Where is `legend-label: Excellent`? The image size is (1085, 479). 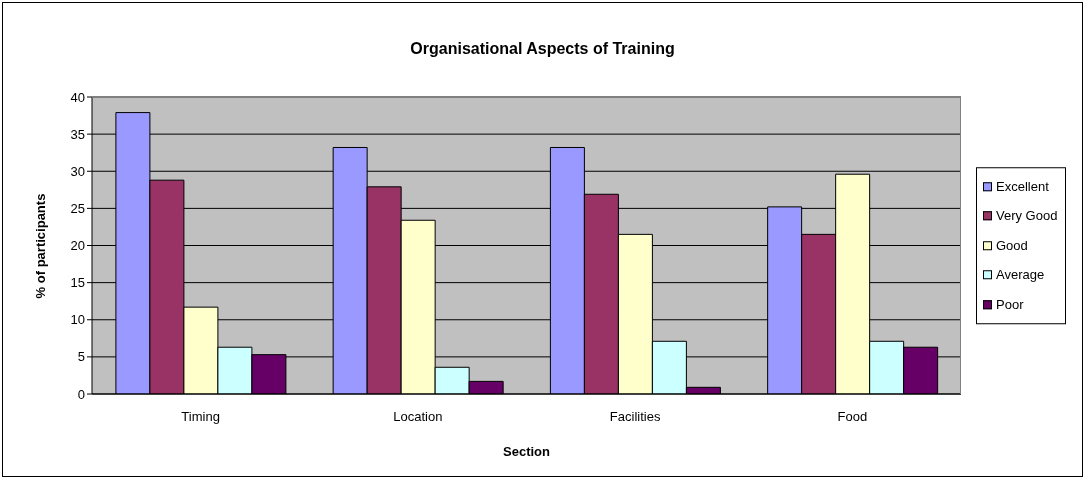 legend-label: Excellent is located at coordinates (1022, 186).